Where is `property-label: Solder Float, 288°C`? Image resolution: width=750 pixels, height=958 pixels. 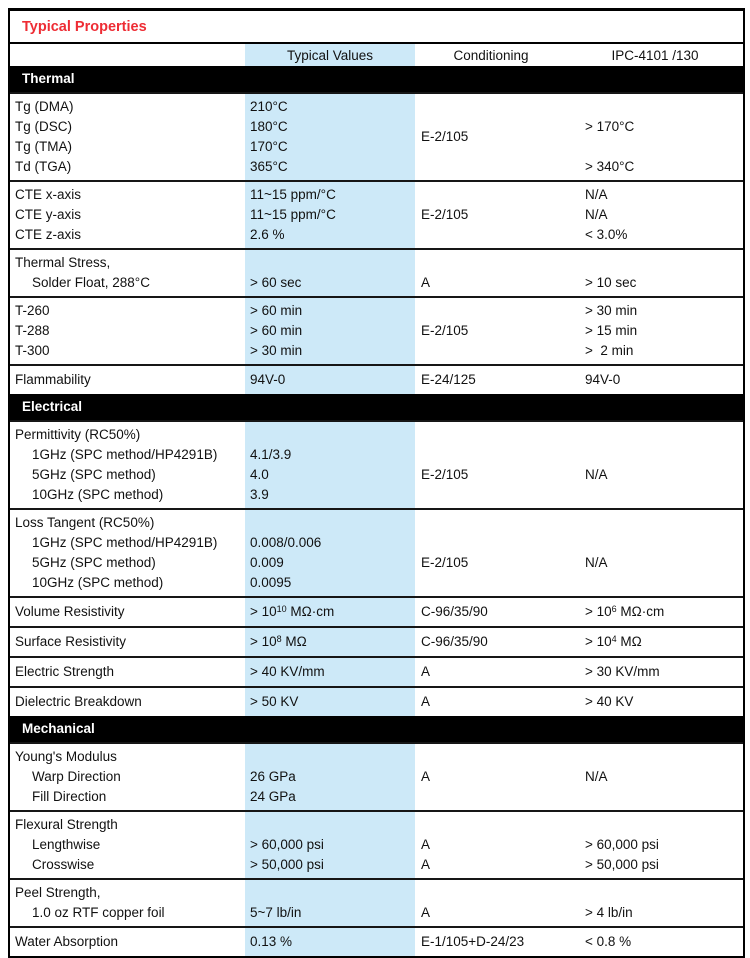 property-label: Solder Float, 288°C is located at coordinates (91, 282).